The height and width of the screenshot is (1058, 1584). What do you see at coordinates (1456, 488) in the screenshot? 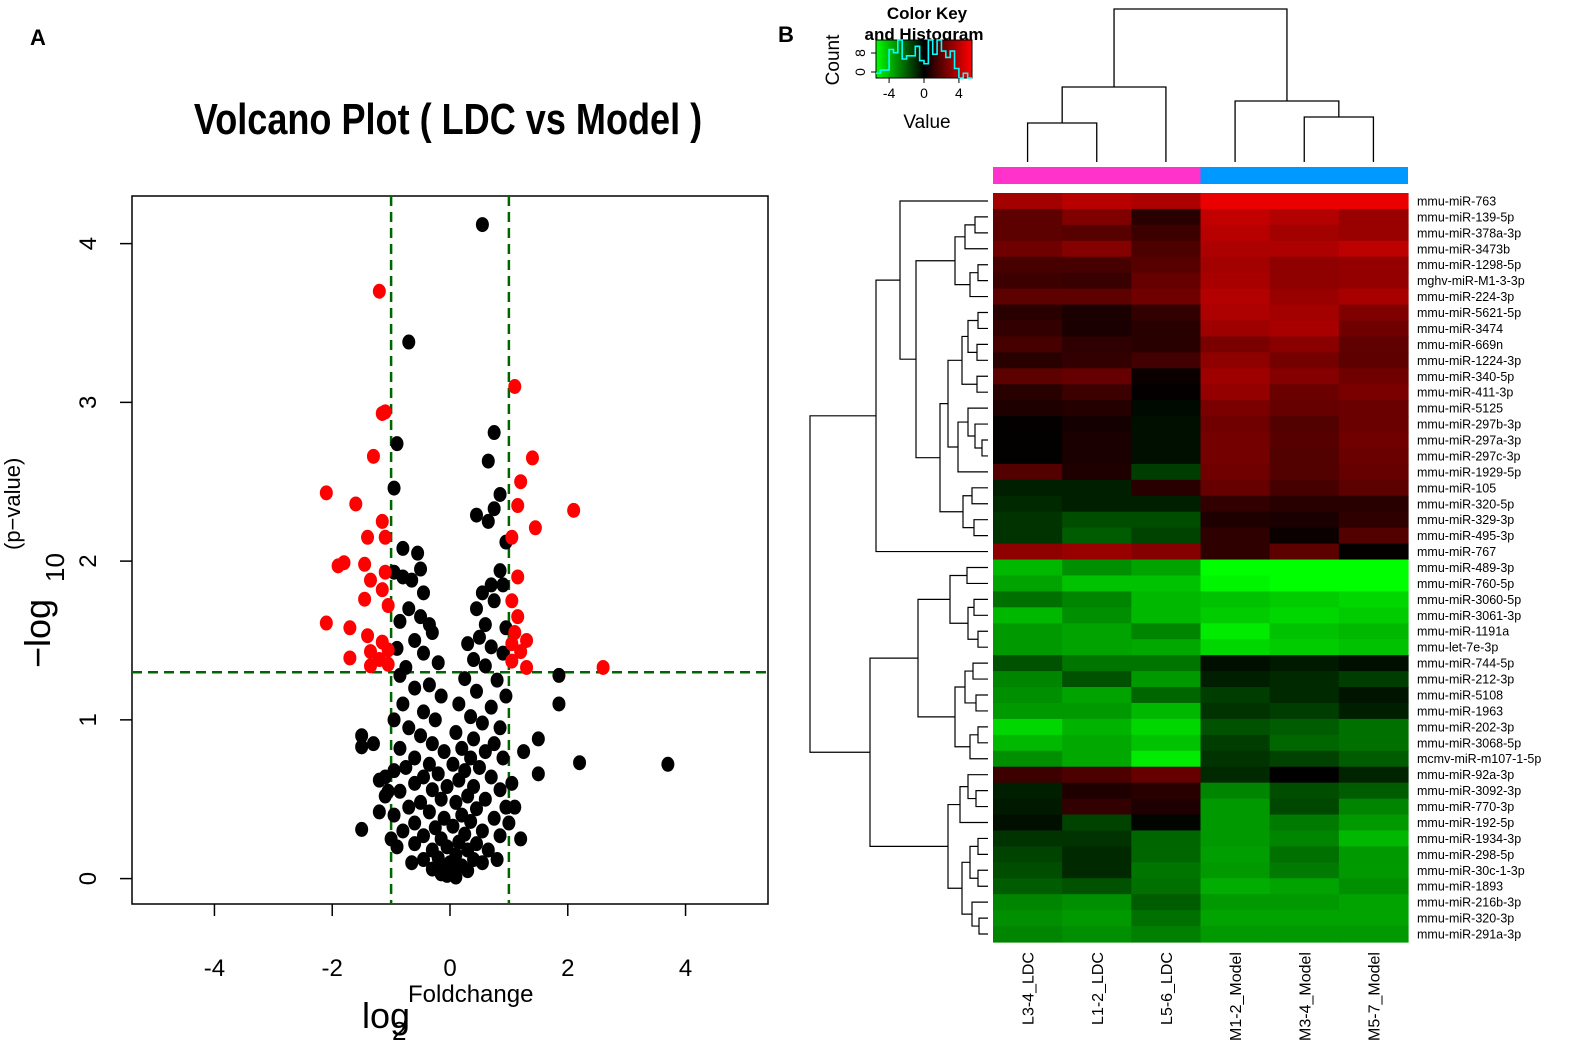
I see `row-label: mmu-miR-105` at bounding box center [1456, 488].